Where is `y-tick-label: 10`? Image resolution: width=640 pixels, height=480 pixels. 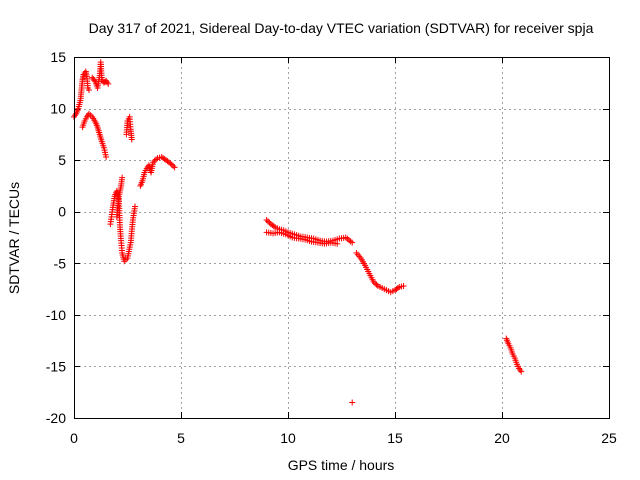
y-tick-label: 10 is located at coordinates (58, 109).